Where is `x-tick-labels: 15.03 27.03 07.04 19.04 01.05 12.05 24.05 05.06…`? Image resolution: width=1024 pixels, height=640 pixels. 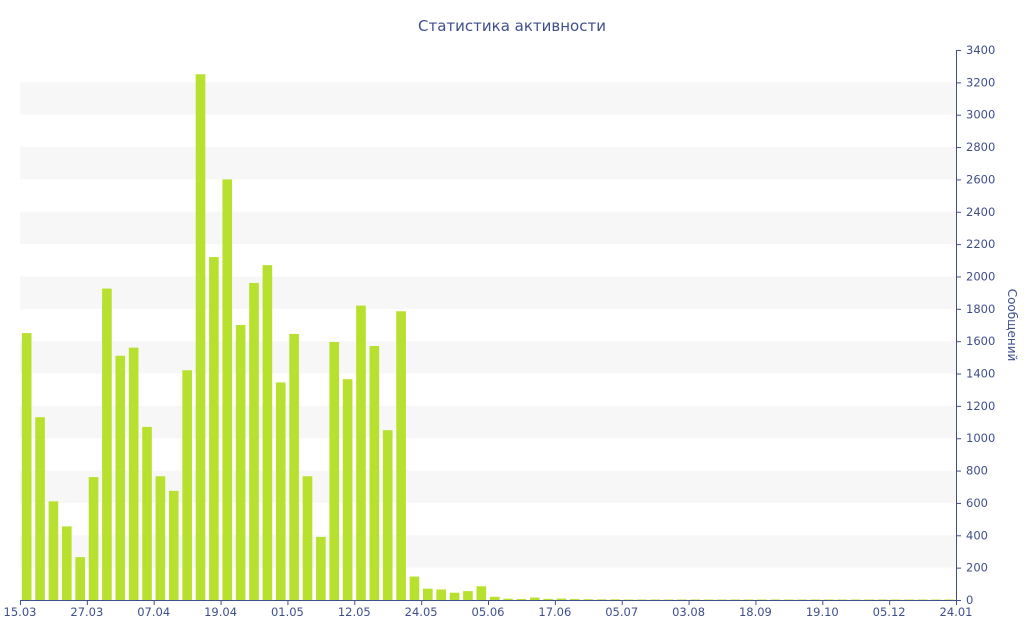 x-tick-labels: 15.03 27.03 07.04 19.04 01.05 12.05 24.05 05.06… is located at coordinates (488, 609).